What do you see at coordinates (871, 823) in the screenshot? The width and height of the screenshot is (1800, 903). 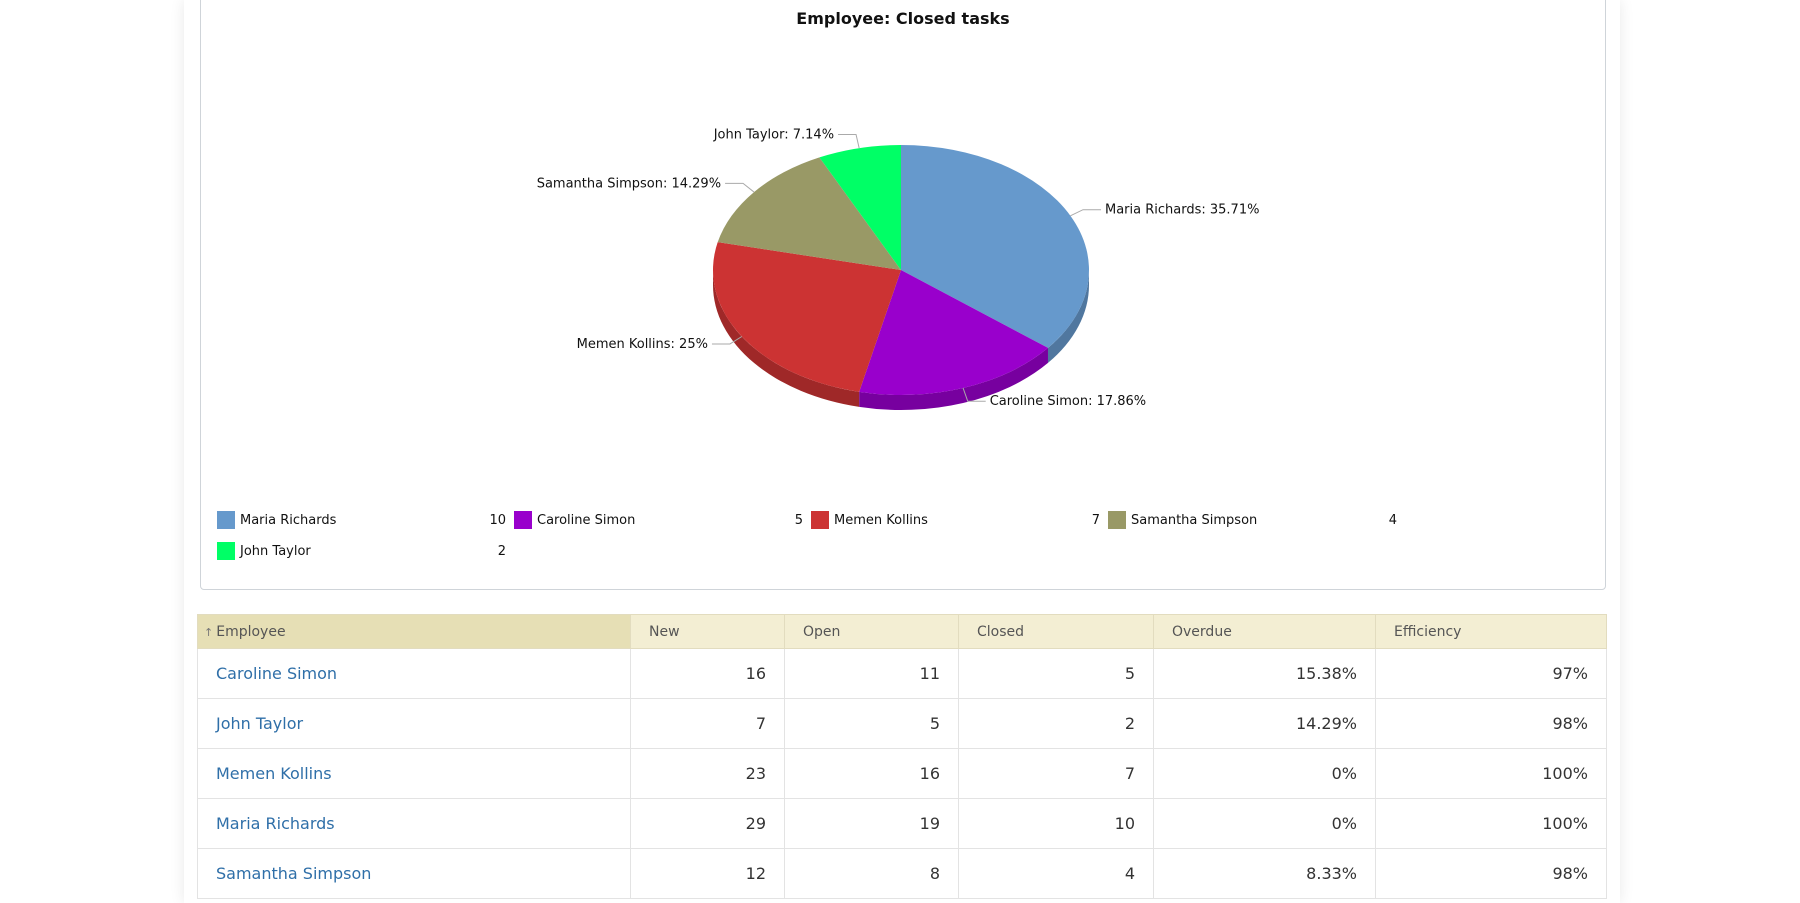 I see `cell-open: 19` at bounding box center [871, 823].